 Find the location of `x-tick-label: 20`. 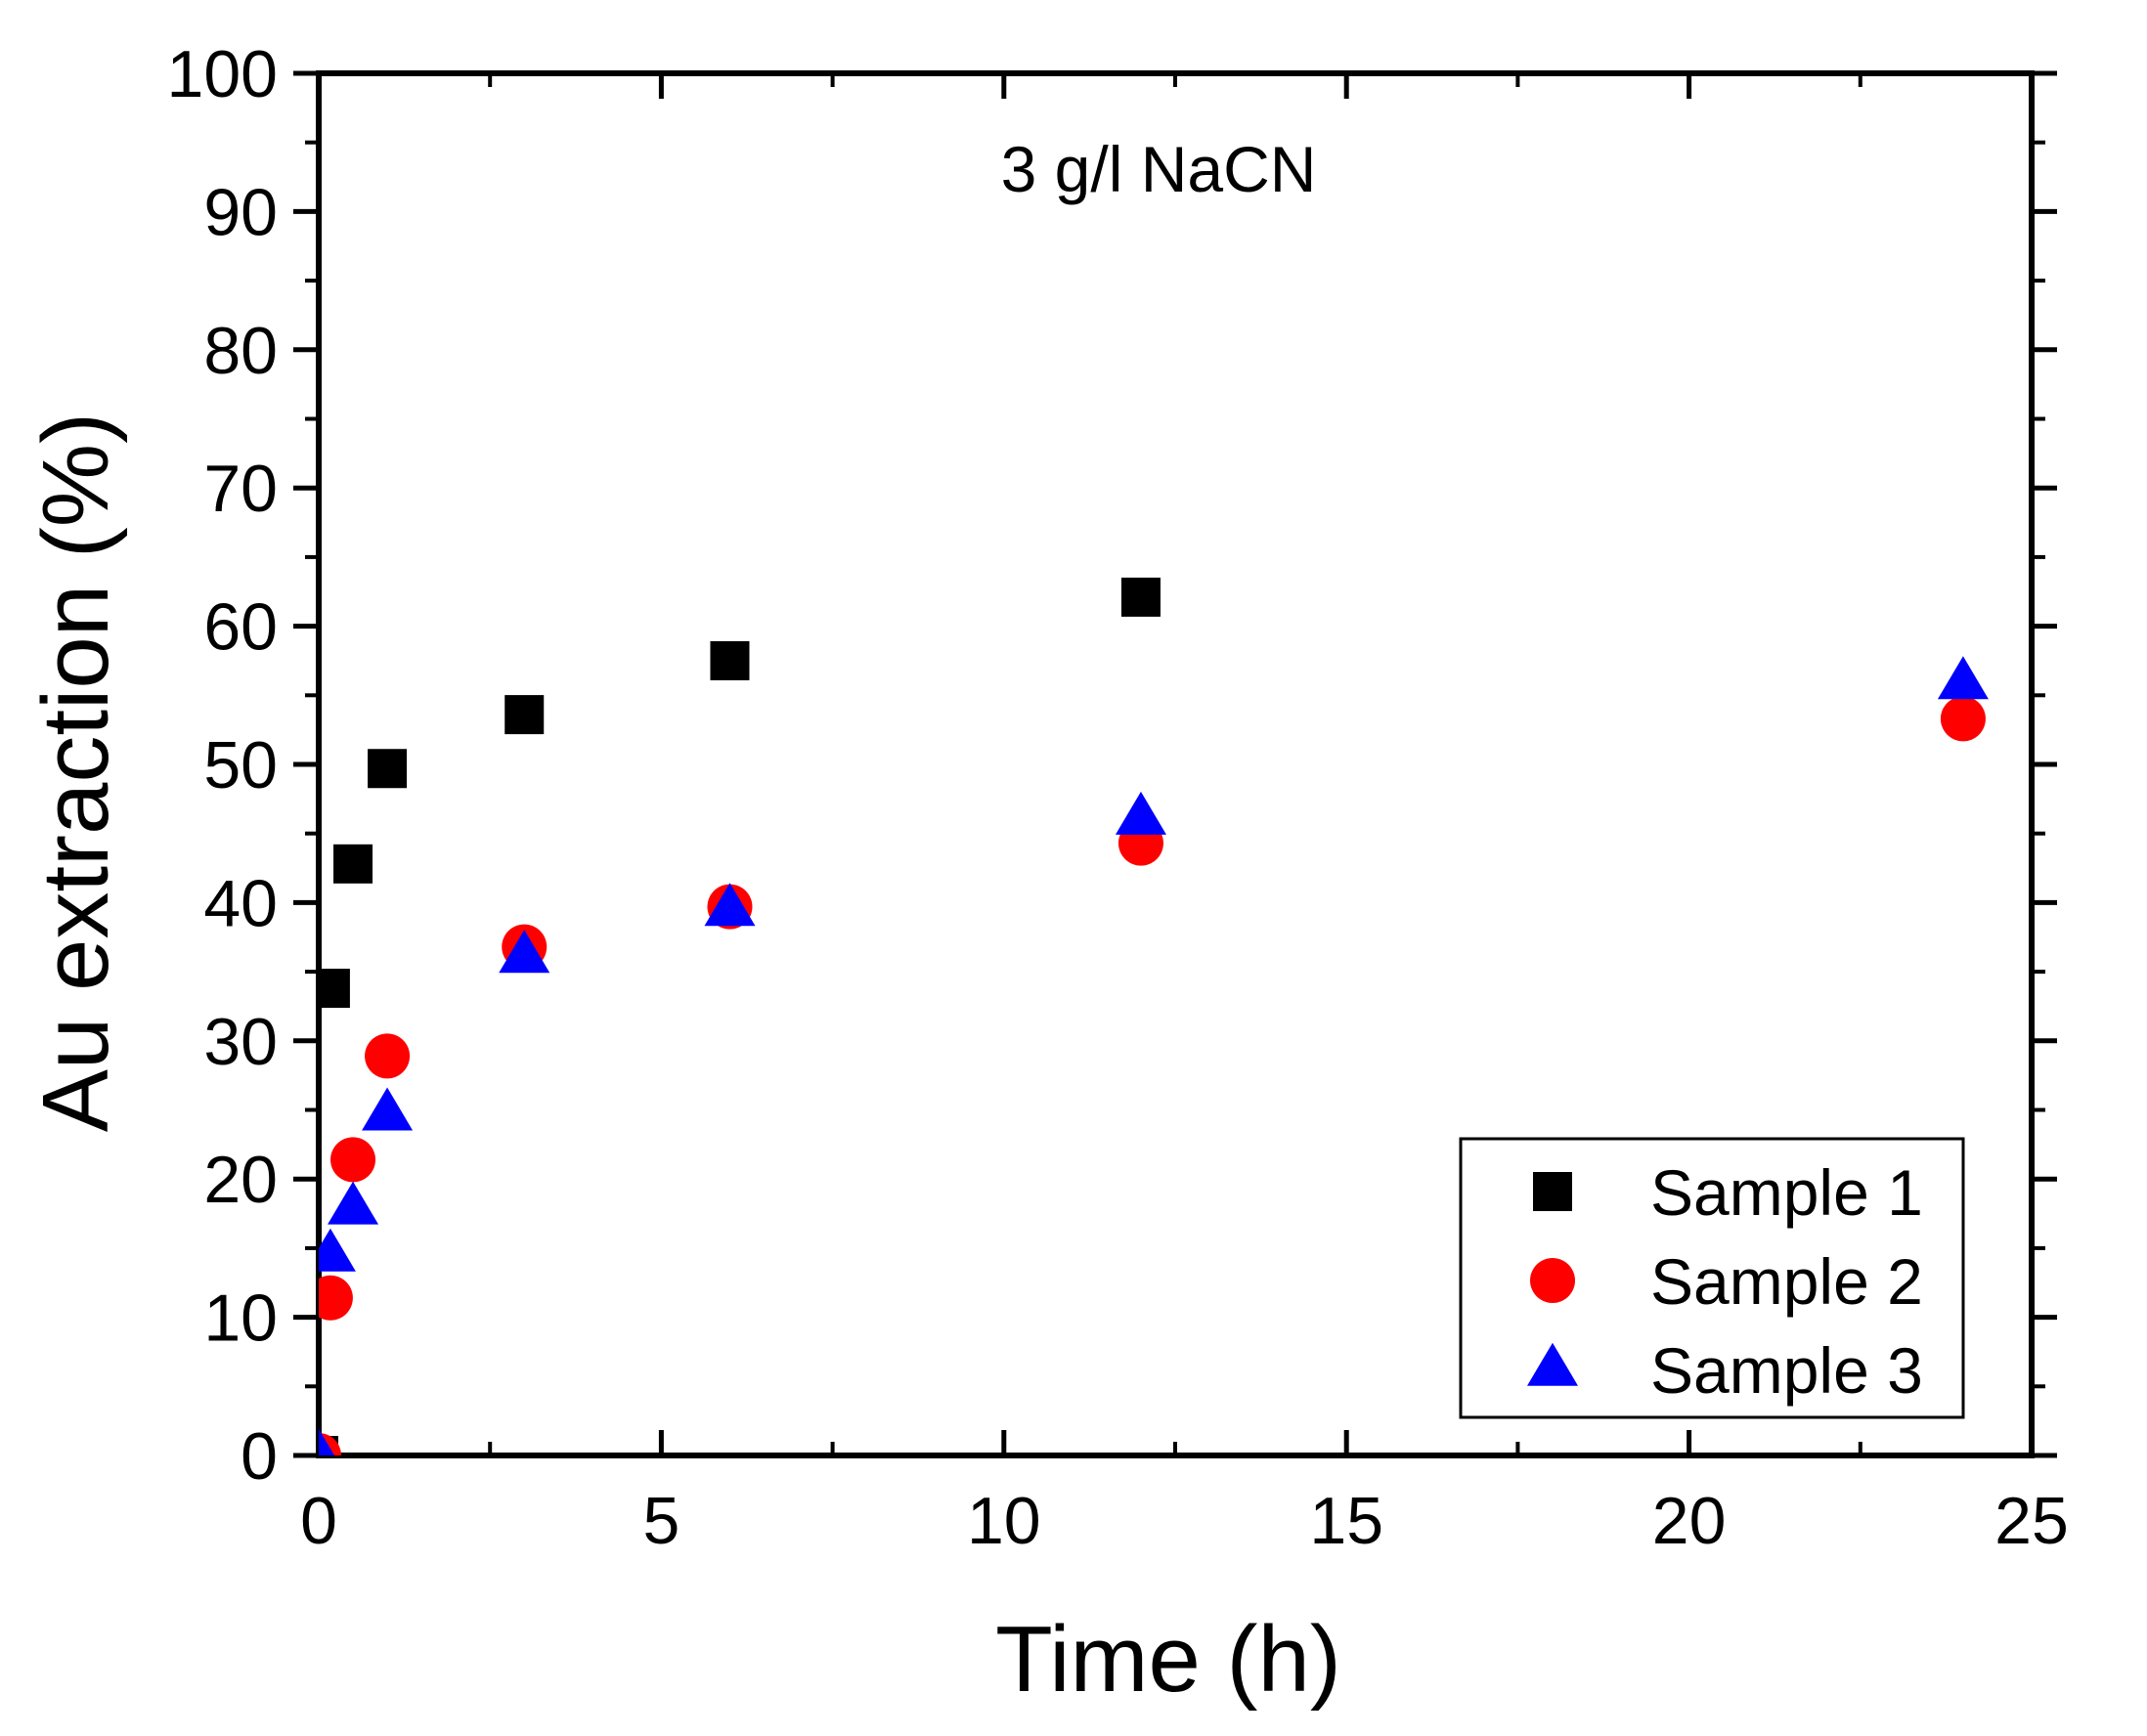

x-tick-label: 20 is located at coordinates (1689, 1521).